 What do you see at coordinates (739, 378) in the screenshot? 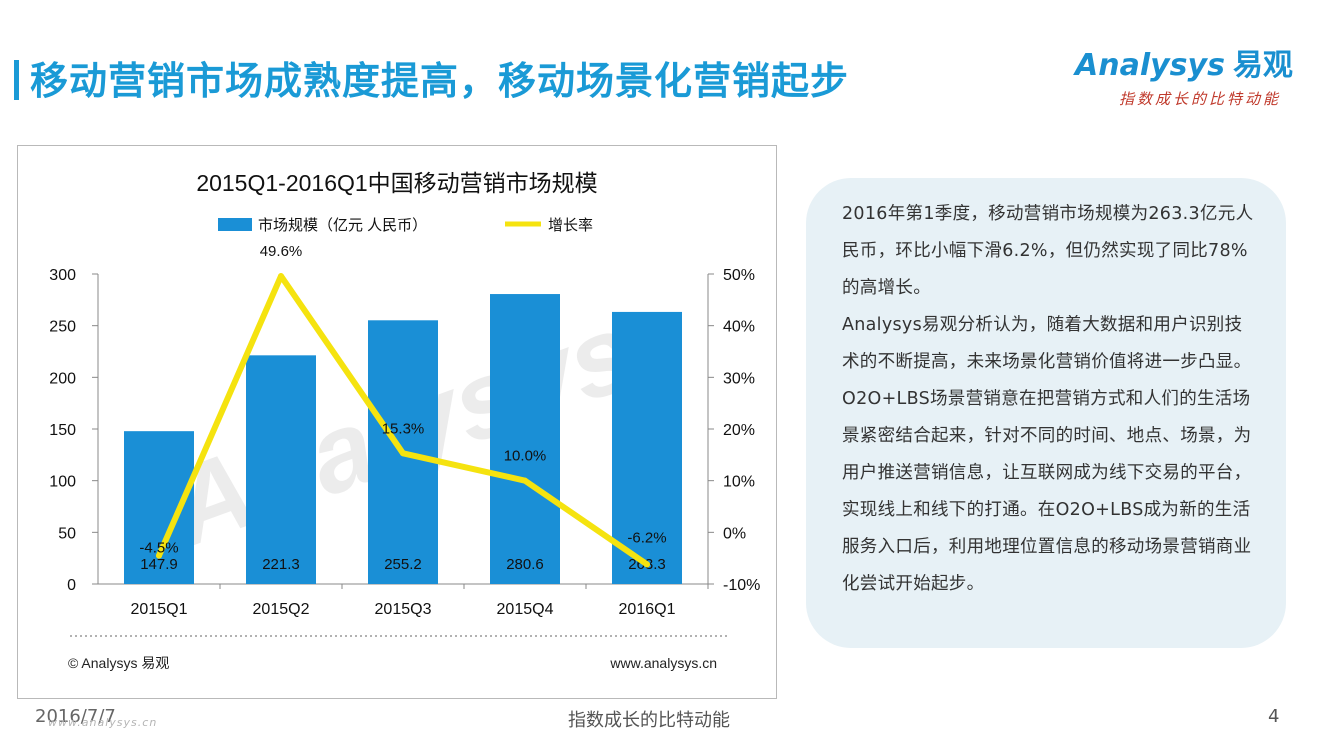
I see `right-axis-tick-label: 30%` at bounding box center [739, 378].